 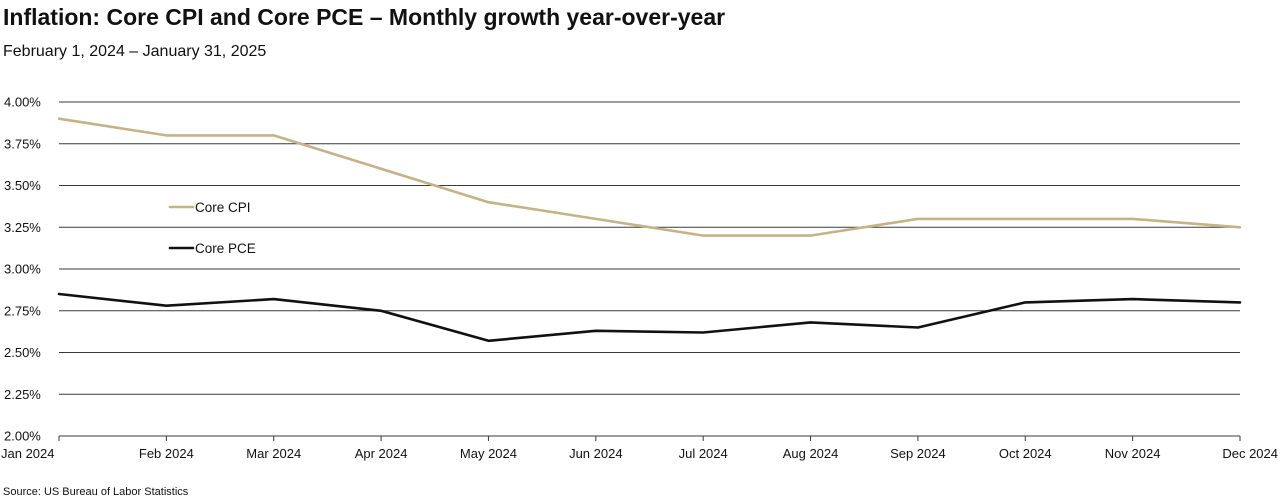 I want to click on series-line-core-pce, so click(x=649, y=317).